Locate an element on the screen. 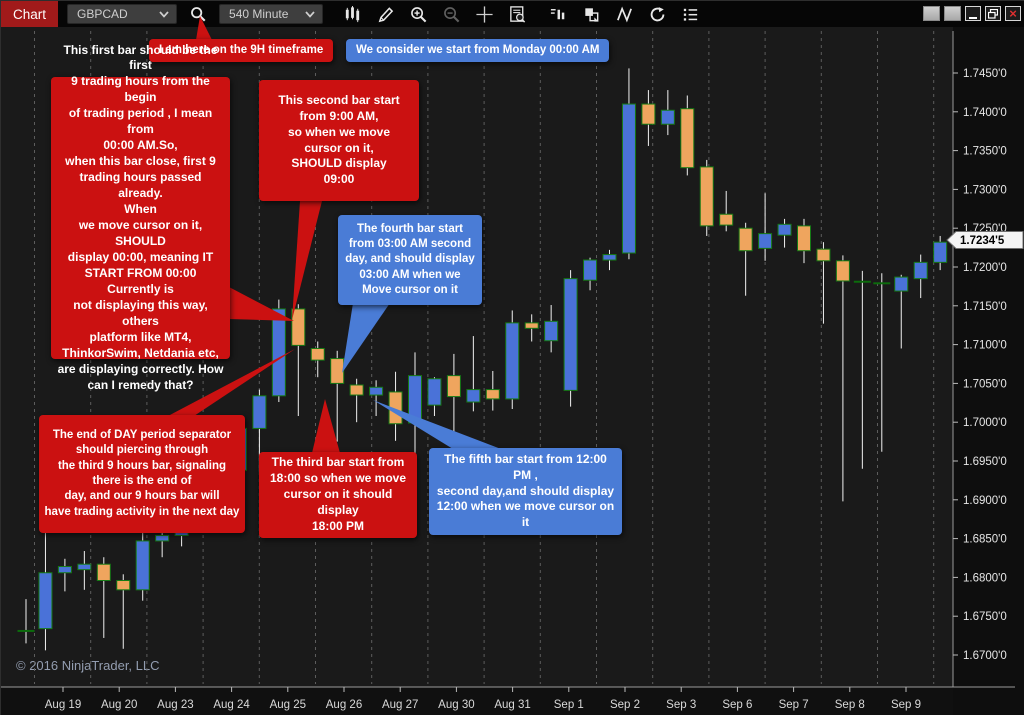  zoom-out-icon is located at coordinates (451, 14).